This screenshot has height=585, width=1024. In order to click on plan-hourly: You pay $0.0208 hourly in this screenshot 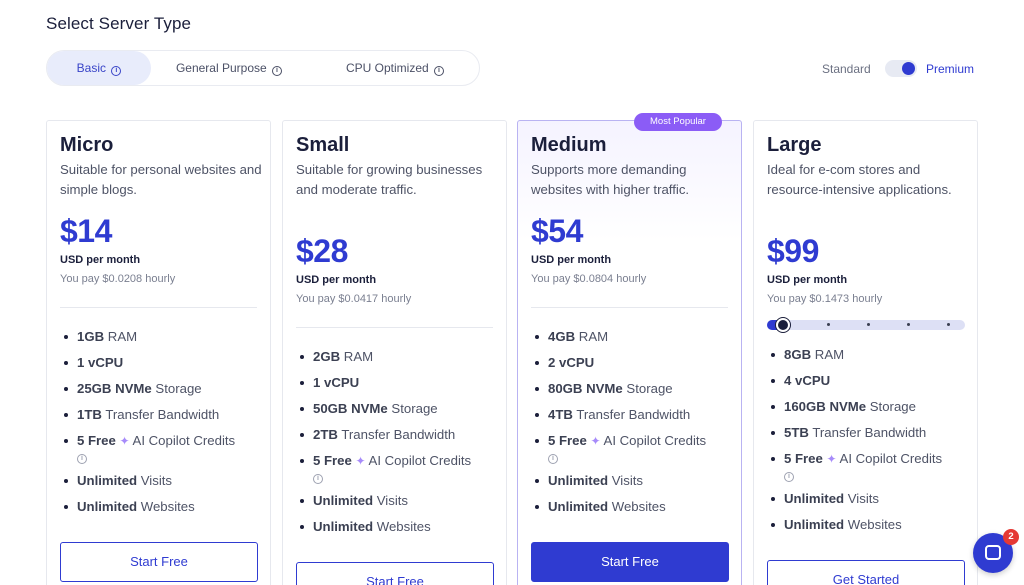, I will do `click(118, 279)`.